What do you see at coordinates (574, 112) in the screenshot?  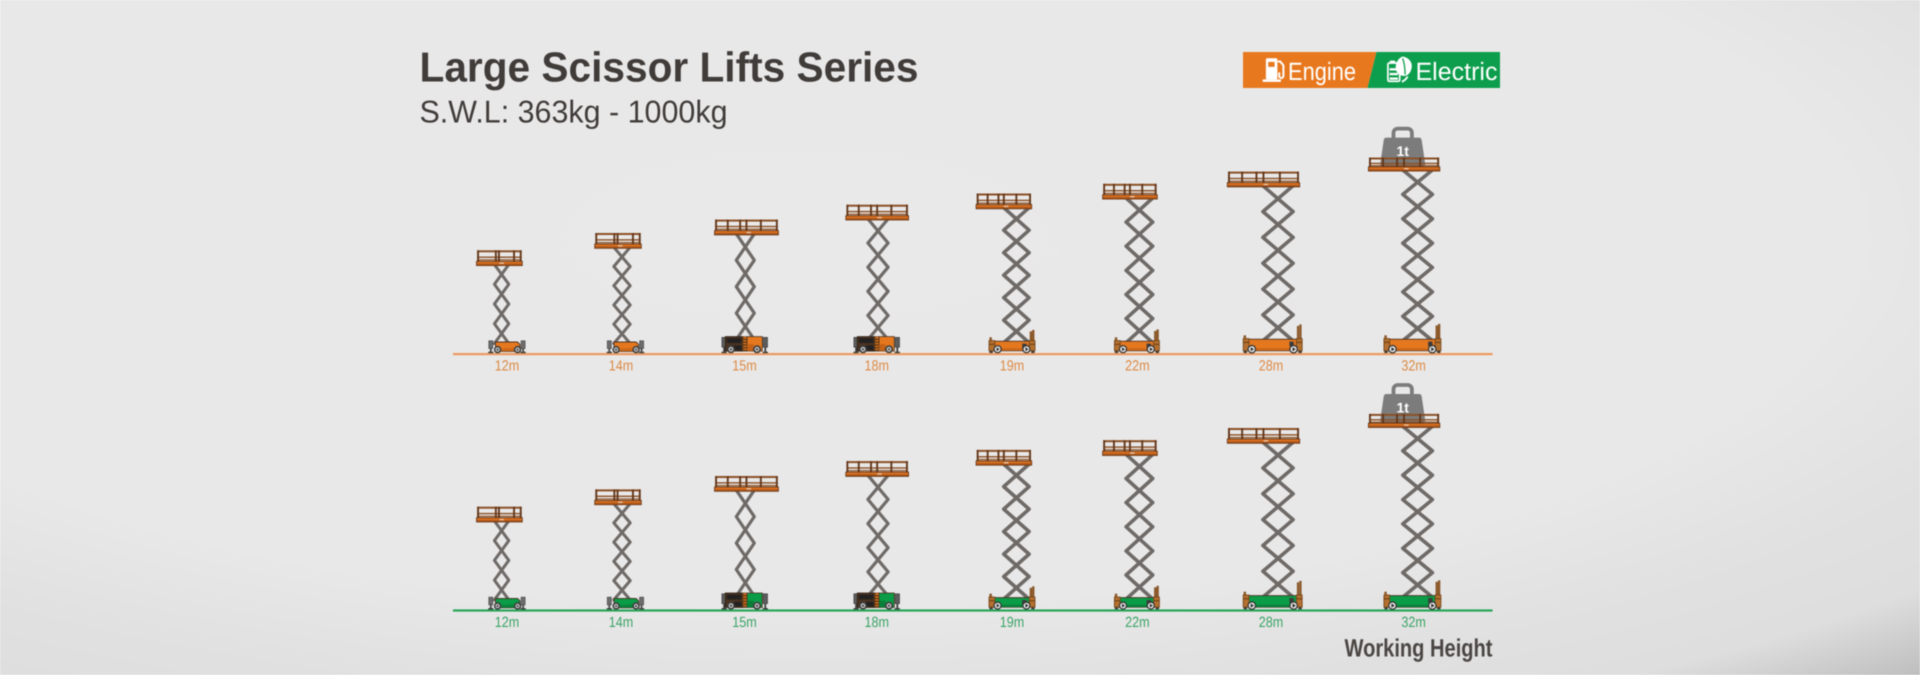 I see `svg-text: S.W.L: 363kg - 1000kg` at bounding box center [574, 112].